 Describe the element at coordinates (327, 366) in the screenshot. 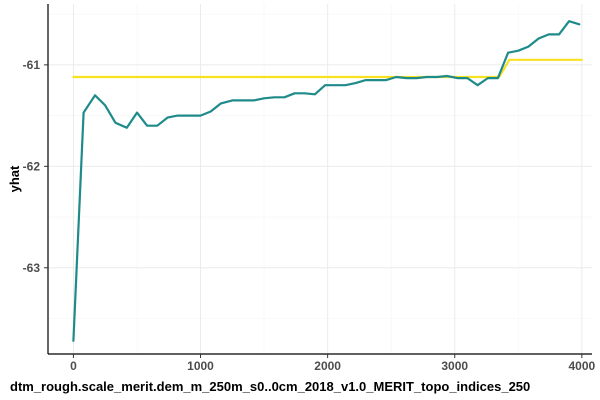

I see `x-tick-label: 2000` at that location.